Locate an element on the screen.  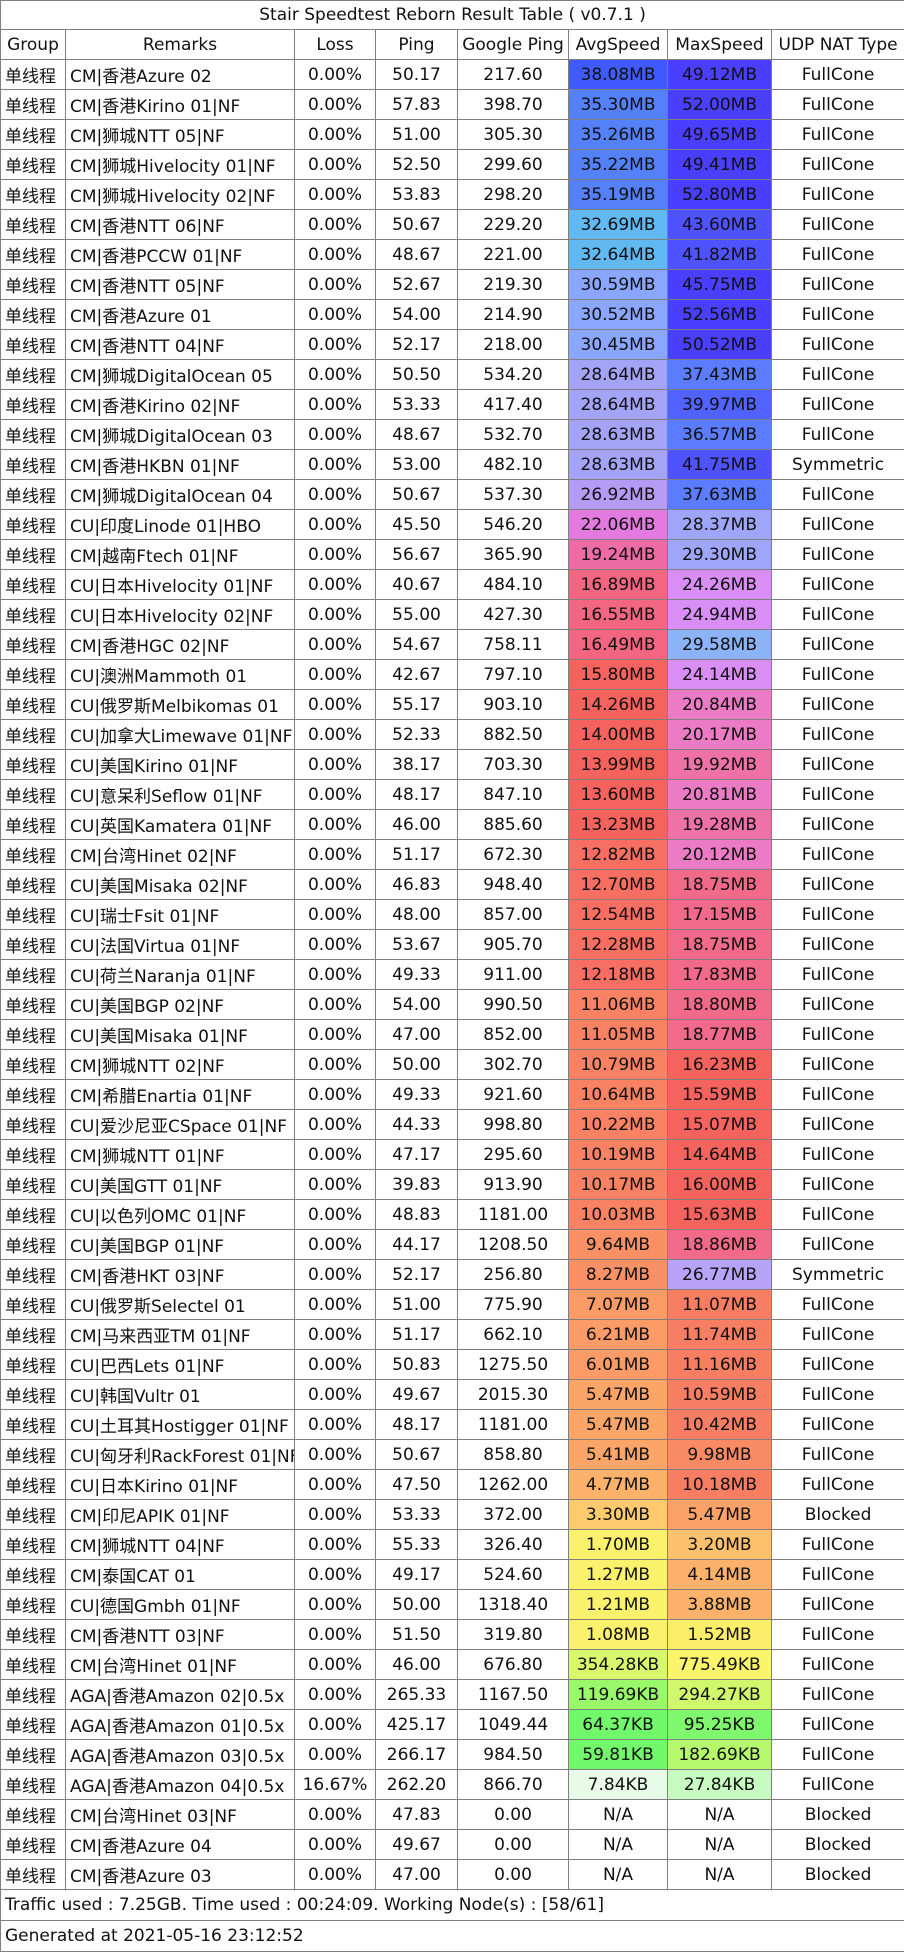
cell-remarks: CU|俄罗斯Selectel 01 is located at coordinates (180, 1305).